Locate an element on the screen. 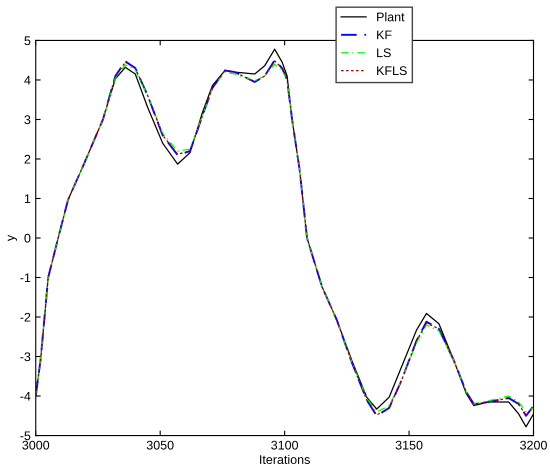 This screenshot has width=550, height=476. x-axis-title: Iterations is located at coordinates (285, 459).